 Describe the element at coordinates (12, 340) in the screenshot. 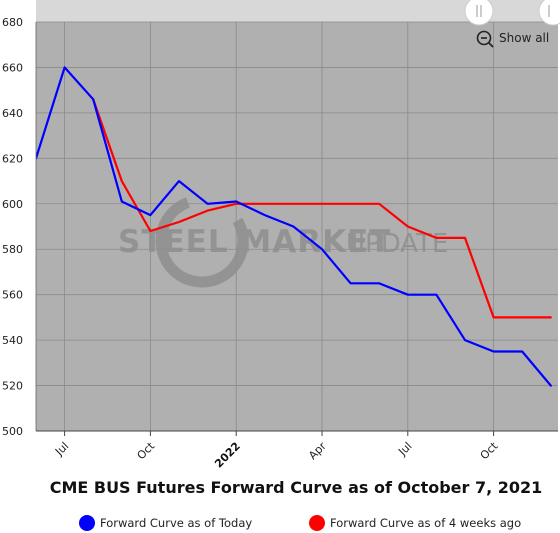

I see `y-tick-label: 540` at that location.